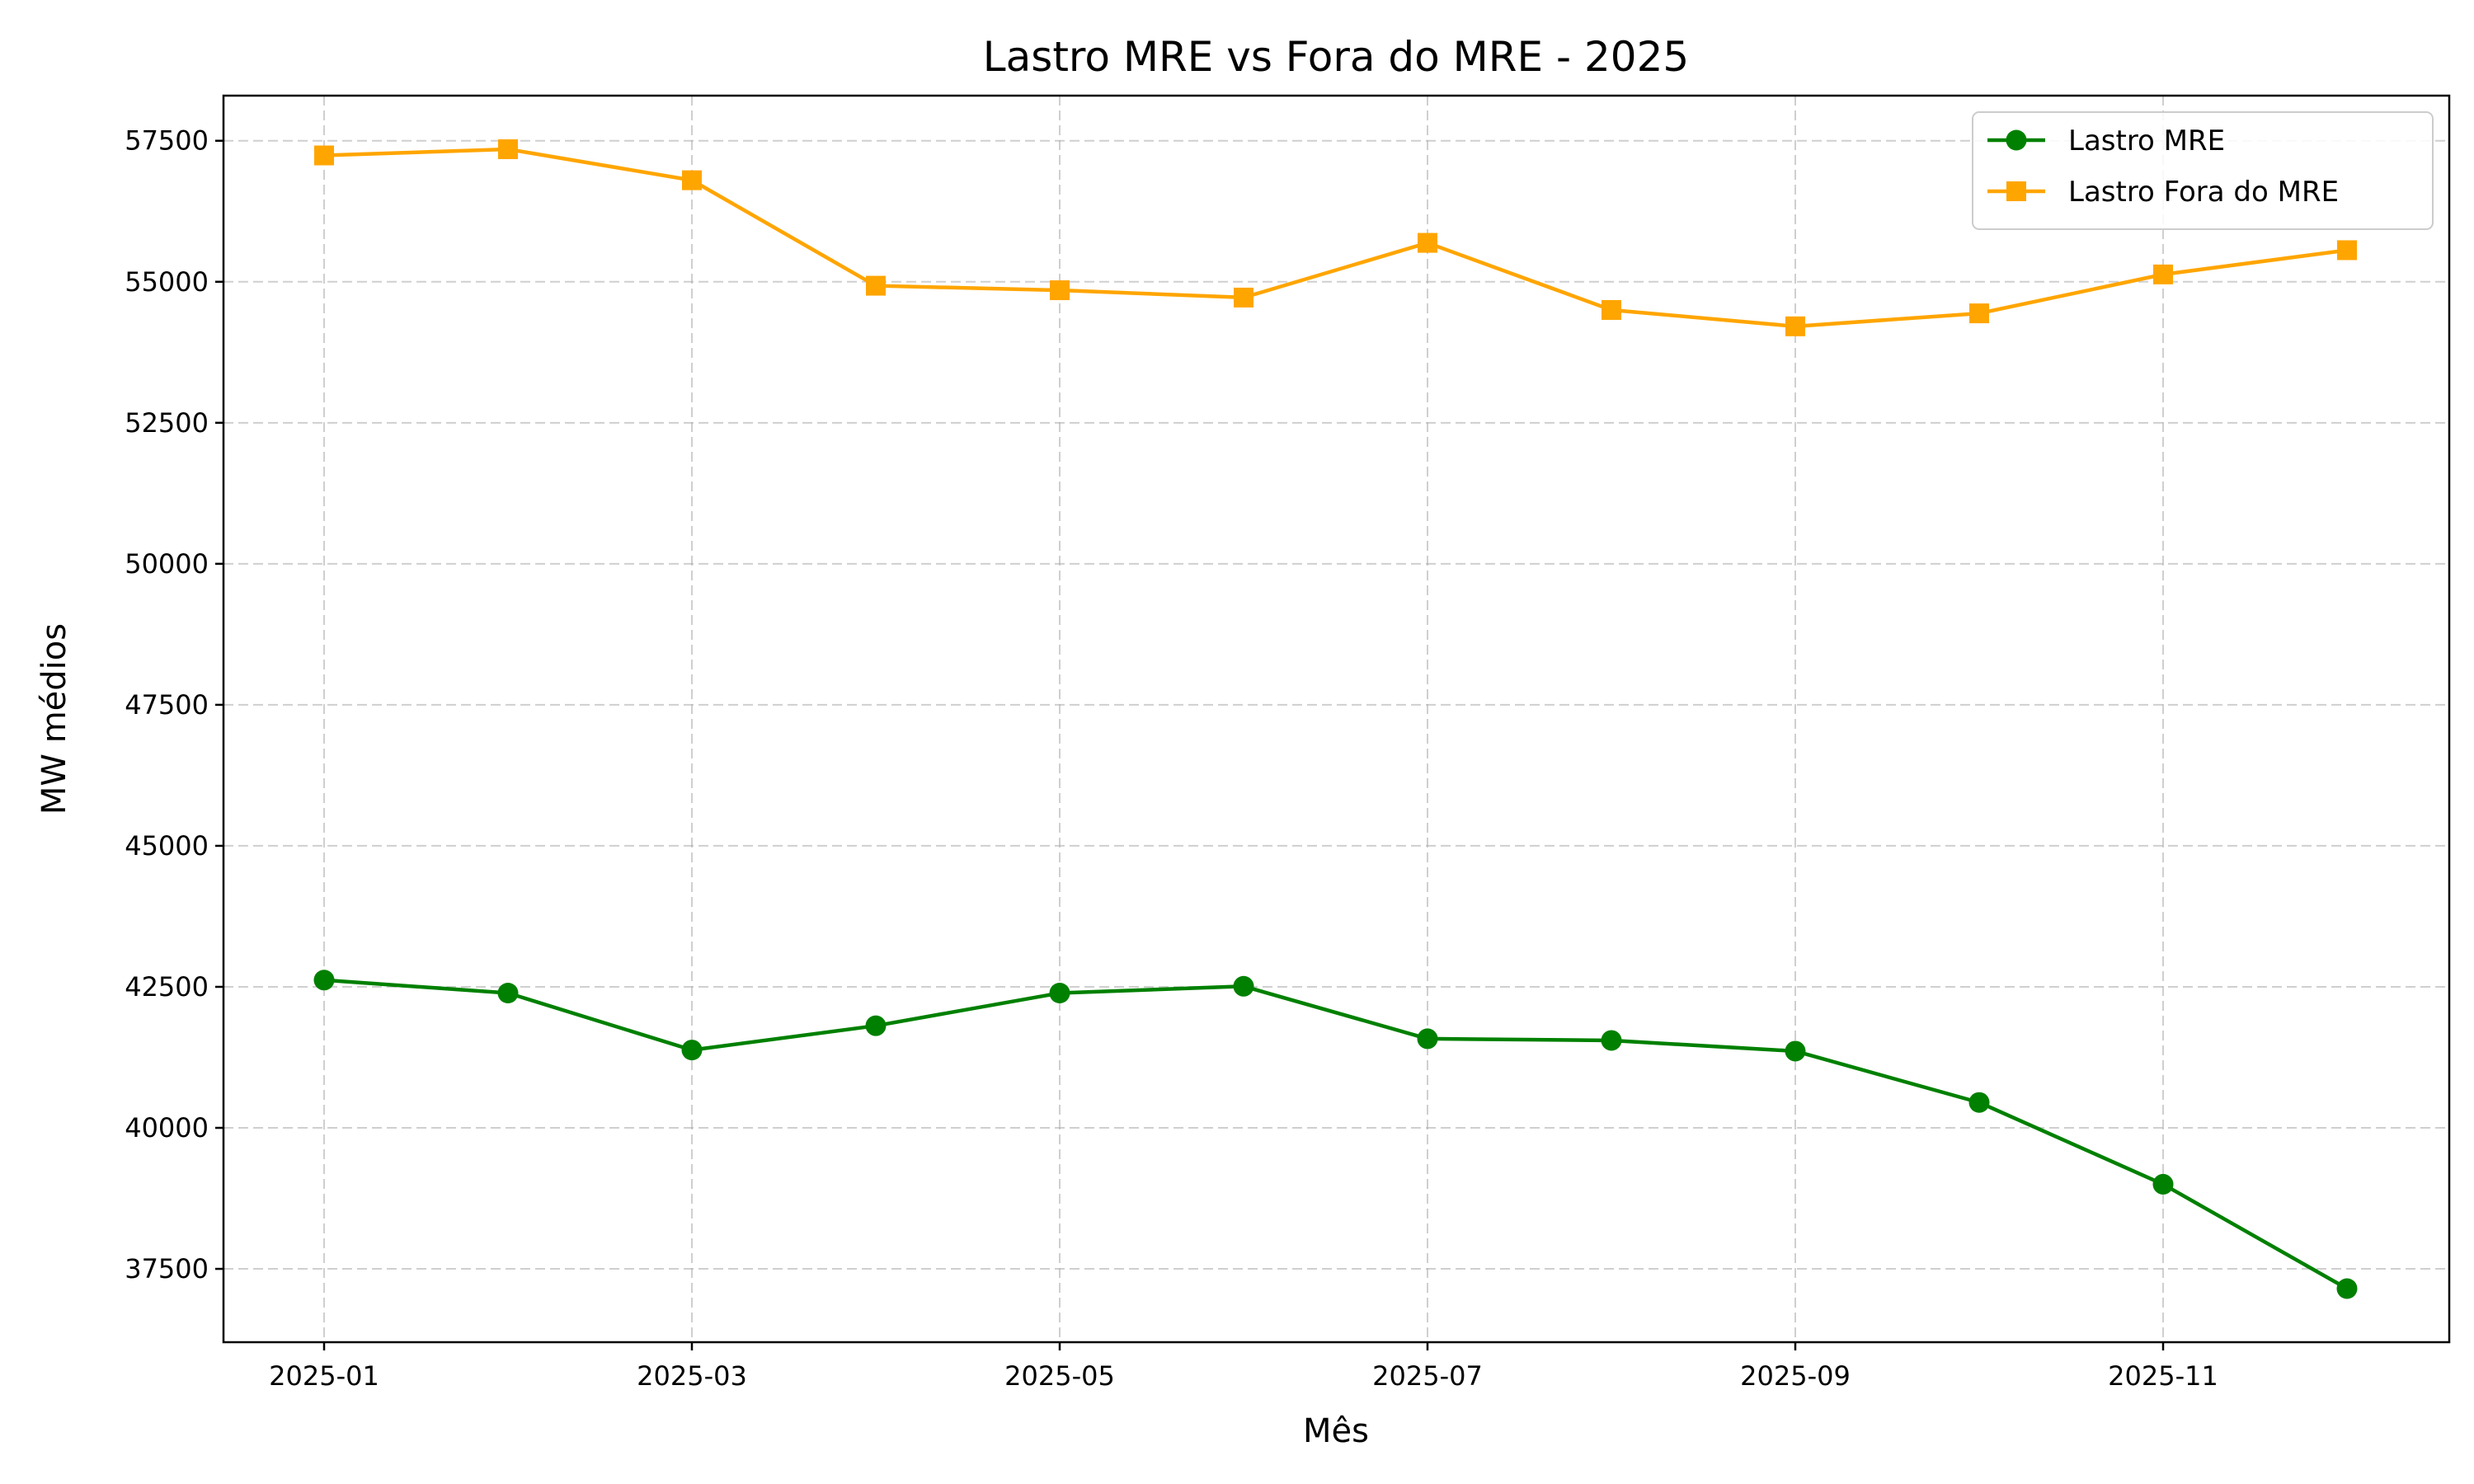 Image resolution: width=2474 pixels, height=1484 pixels. Describe the element at coordinates (2163, 1376) in the screenshot. I see `x-tick-label: 2025-11` at that location.